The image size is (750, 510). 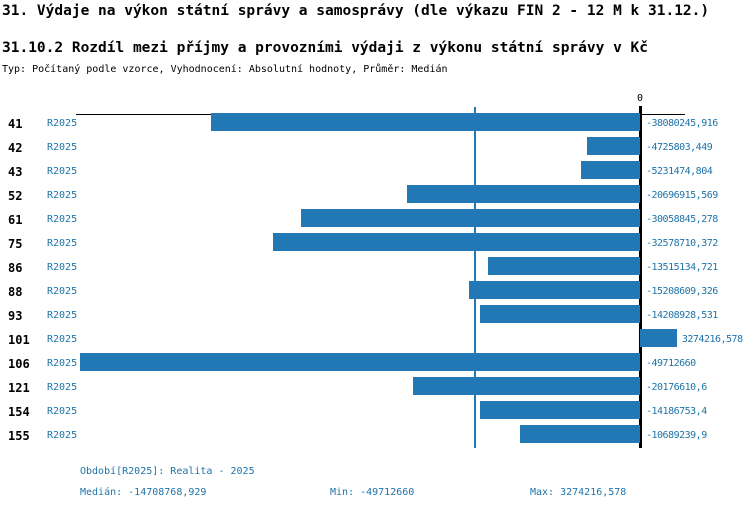 I want to click on chart-row: 106 R2025 -49712660, so click(x=375, y=364).